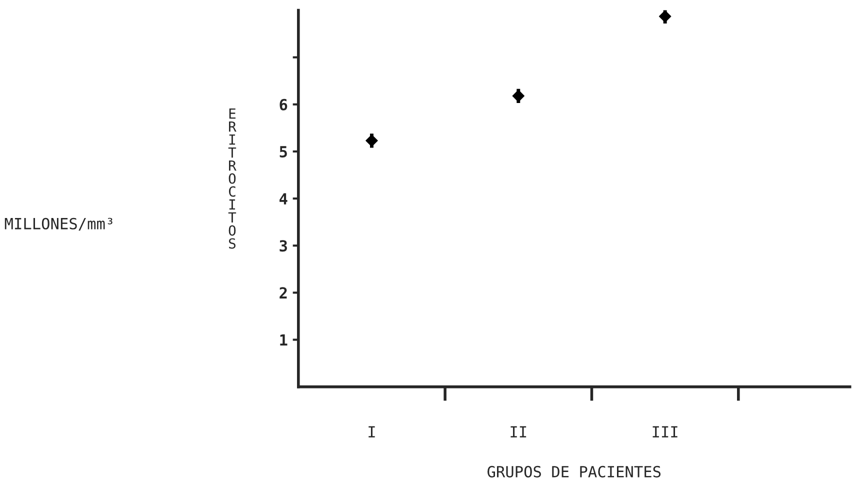  Describe the element at coordinates (284, 104) in the screenshot. I see `y-tick-label: 6` at that location.